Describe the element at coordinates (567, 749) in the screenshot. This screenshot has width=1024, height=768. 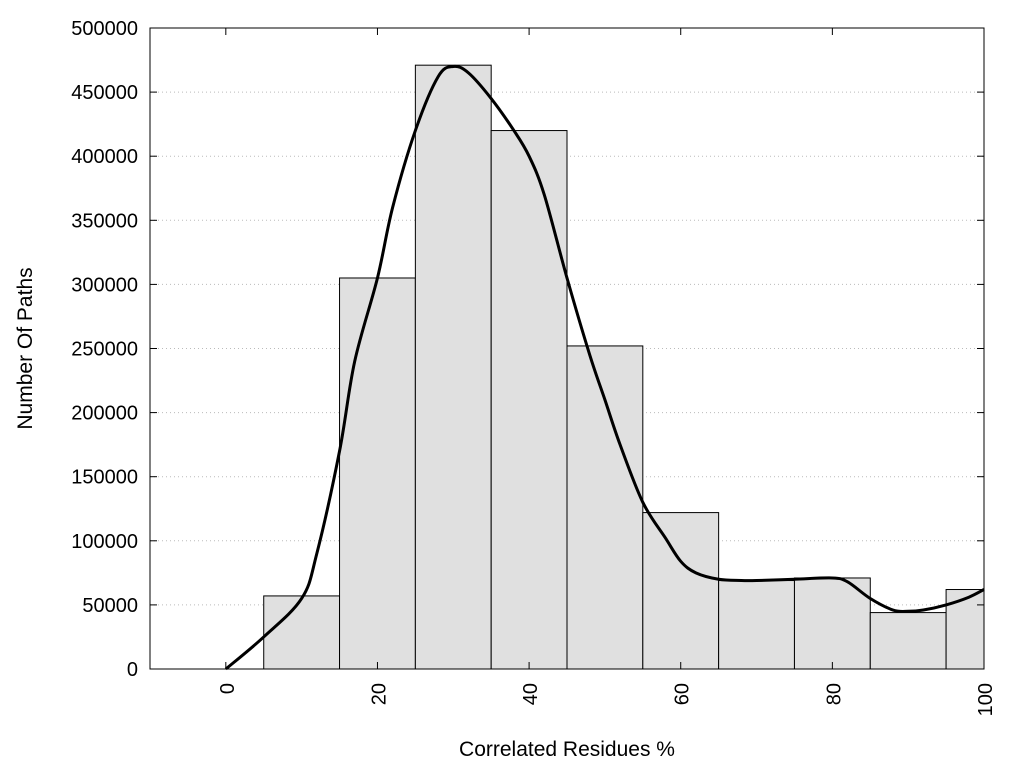
I see `x-axis-title: Correlated Residues %` at that location.